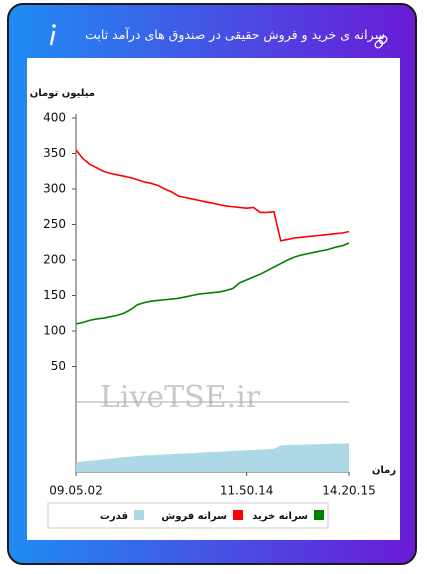  I want to click on y-axis-label: میلیون تومان, so click(62, 93).